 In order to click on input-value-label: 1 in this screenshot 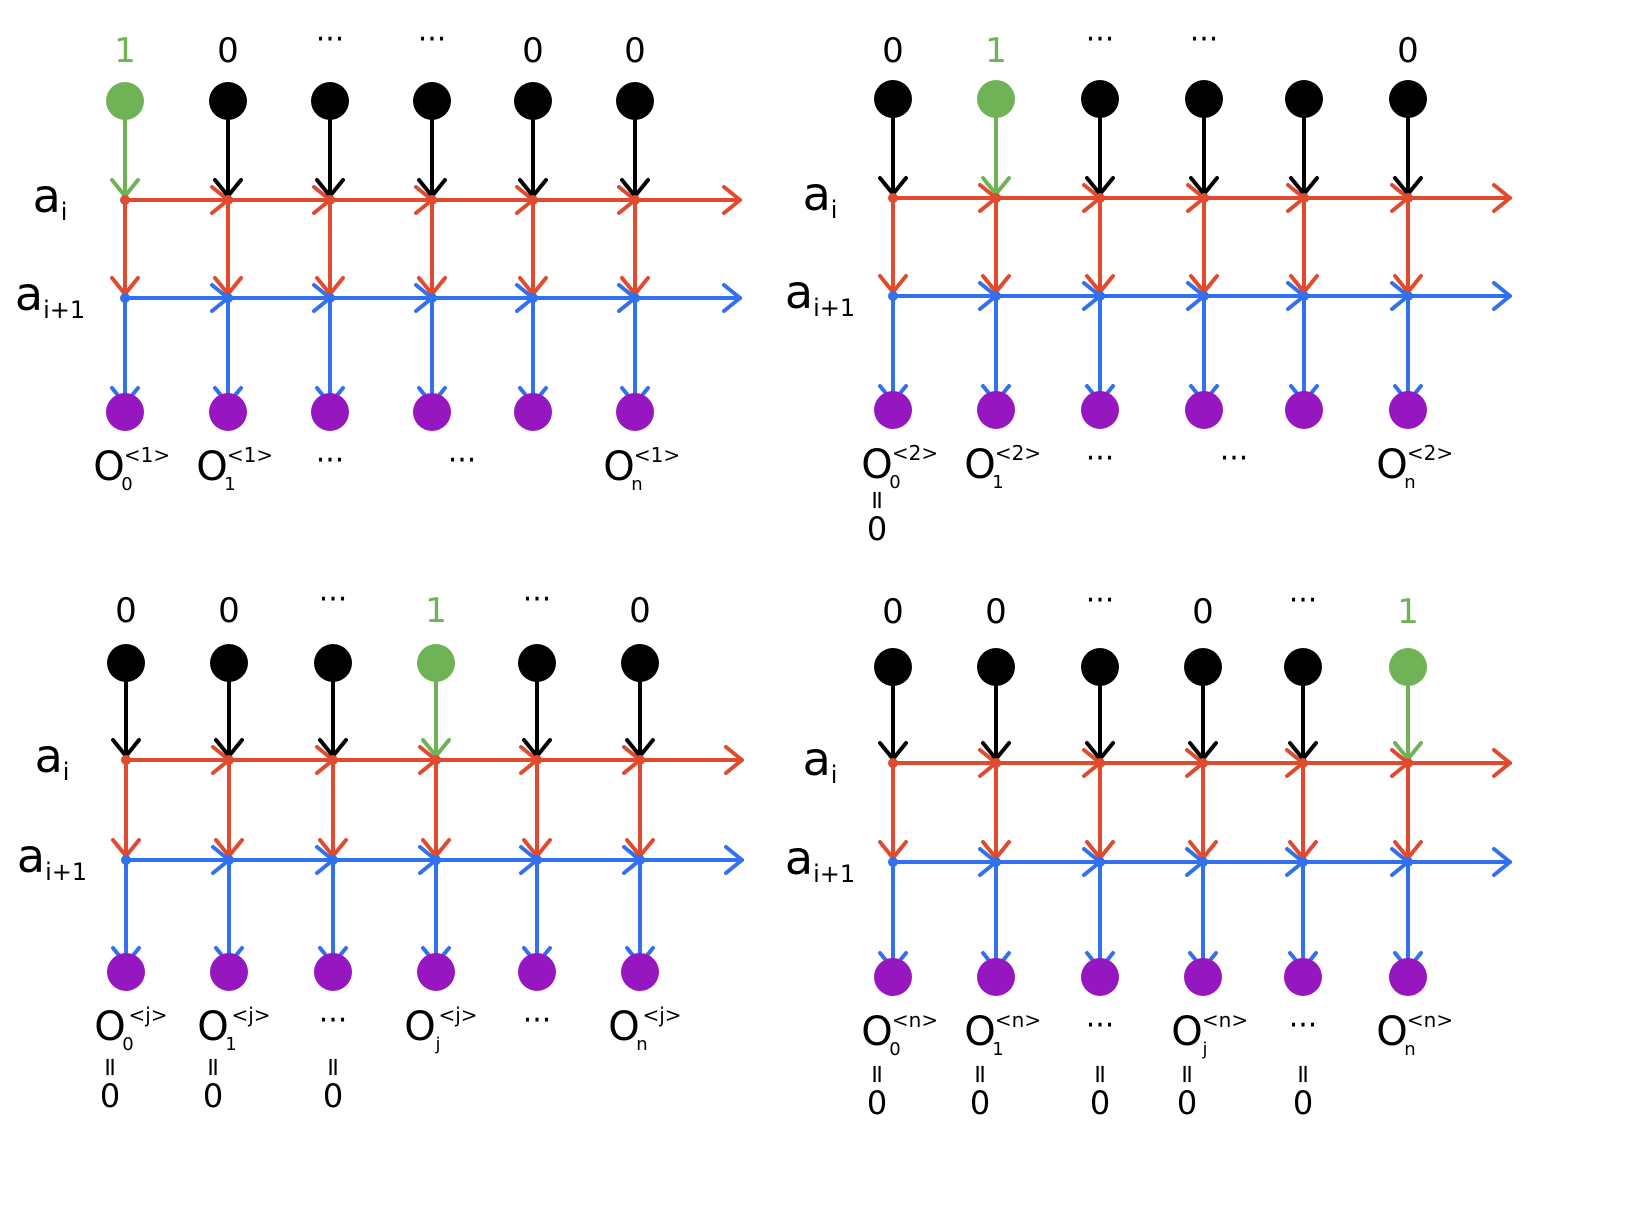, I will do `click(1408, 612)`.